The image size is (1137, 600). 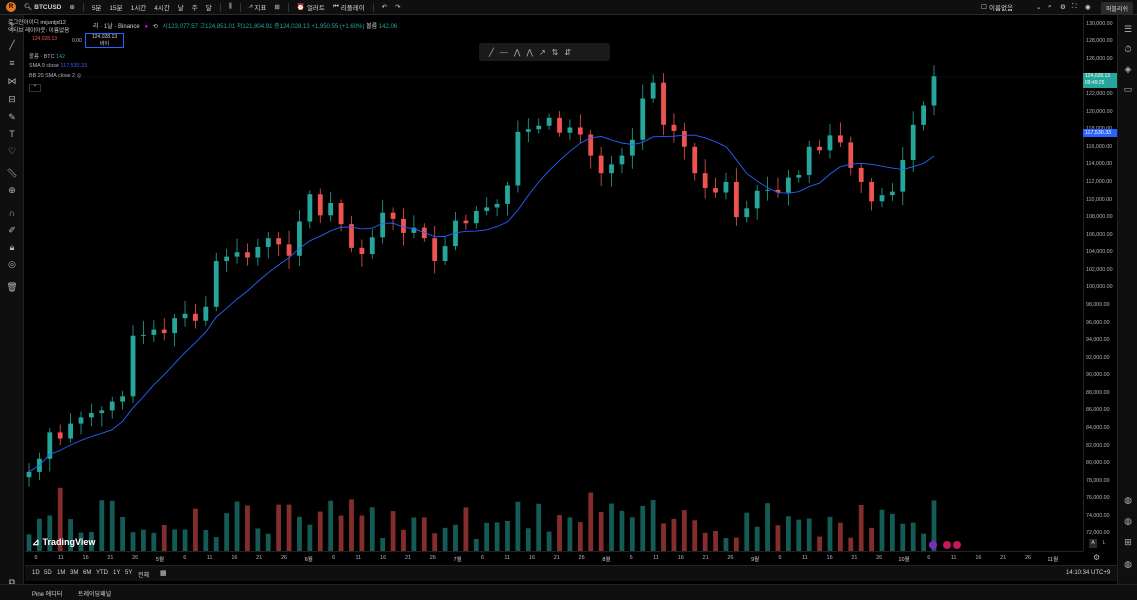 What do you see at coordinates (260, 8) in the screenshot?
I see `indicators-button: 지표` at bounding box center [260, 8].